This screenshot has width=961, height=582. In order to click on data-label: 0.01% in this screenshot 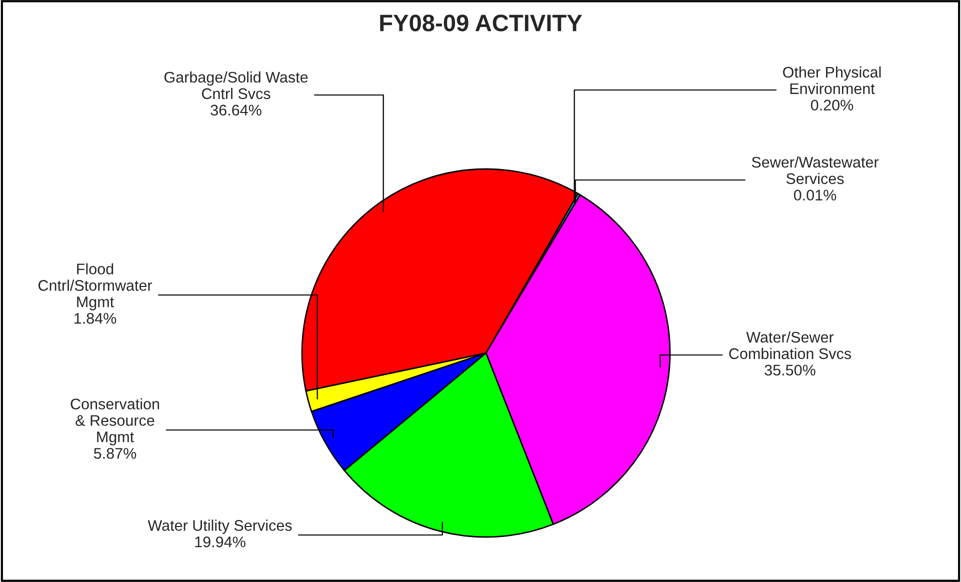, I will do `click(815, 195)`.